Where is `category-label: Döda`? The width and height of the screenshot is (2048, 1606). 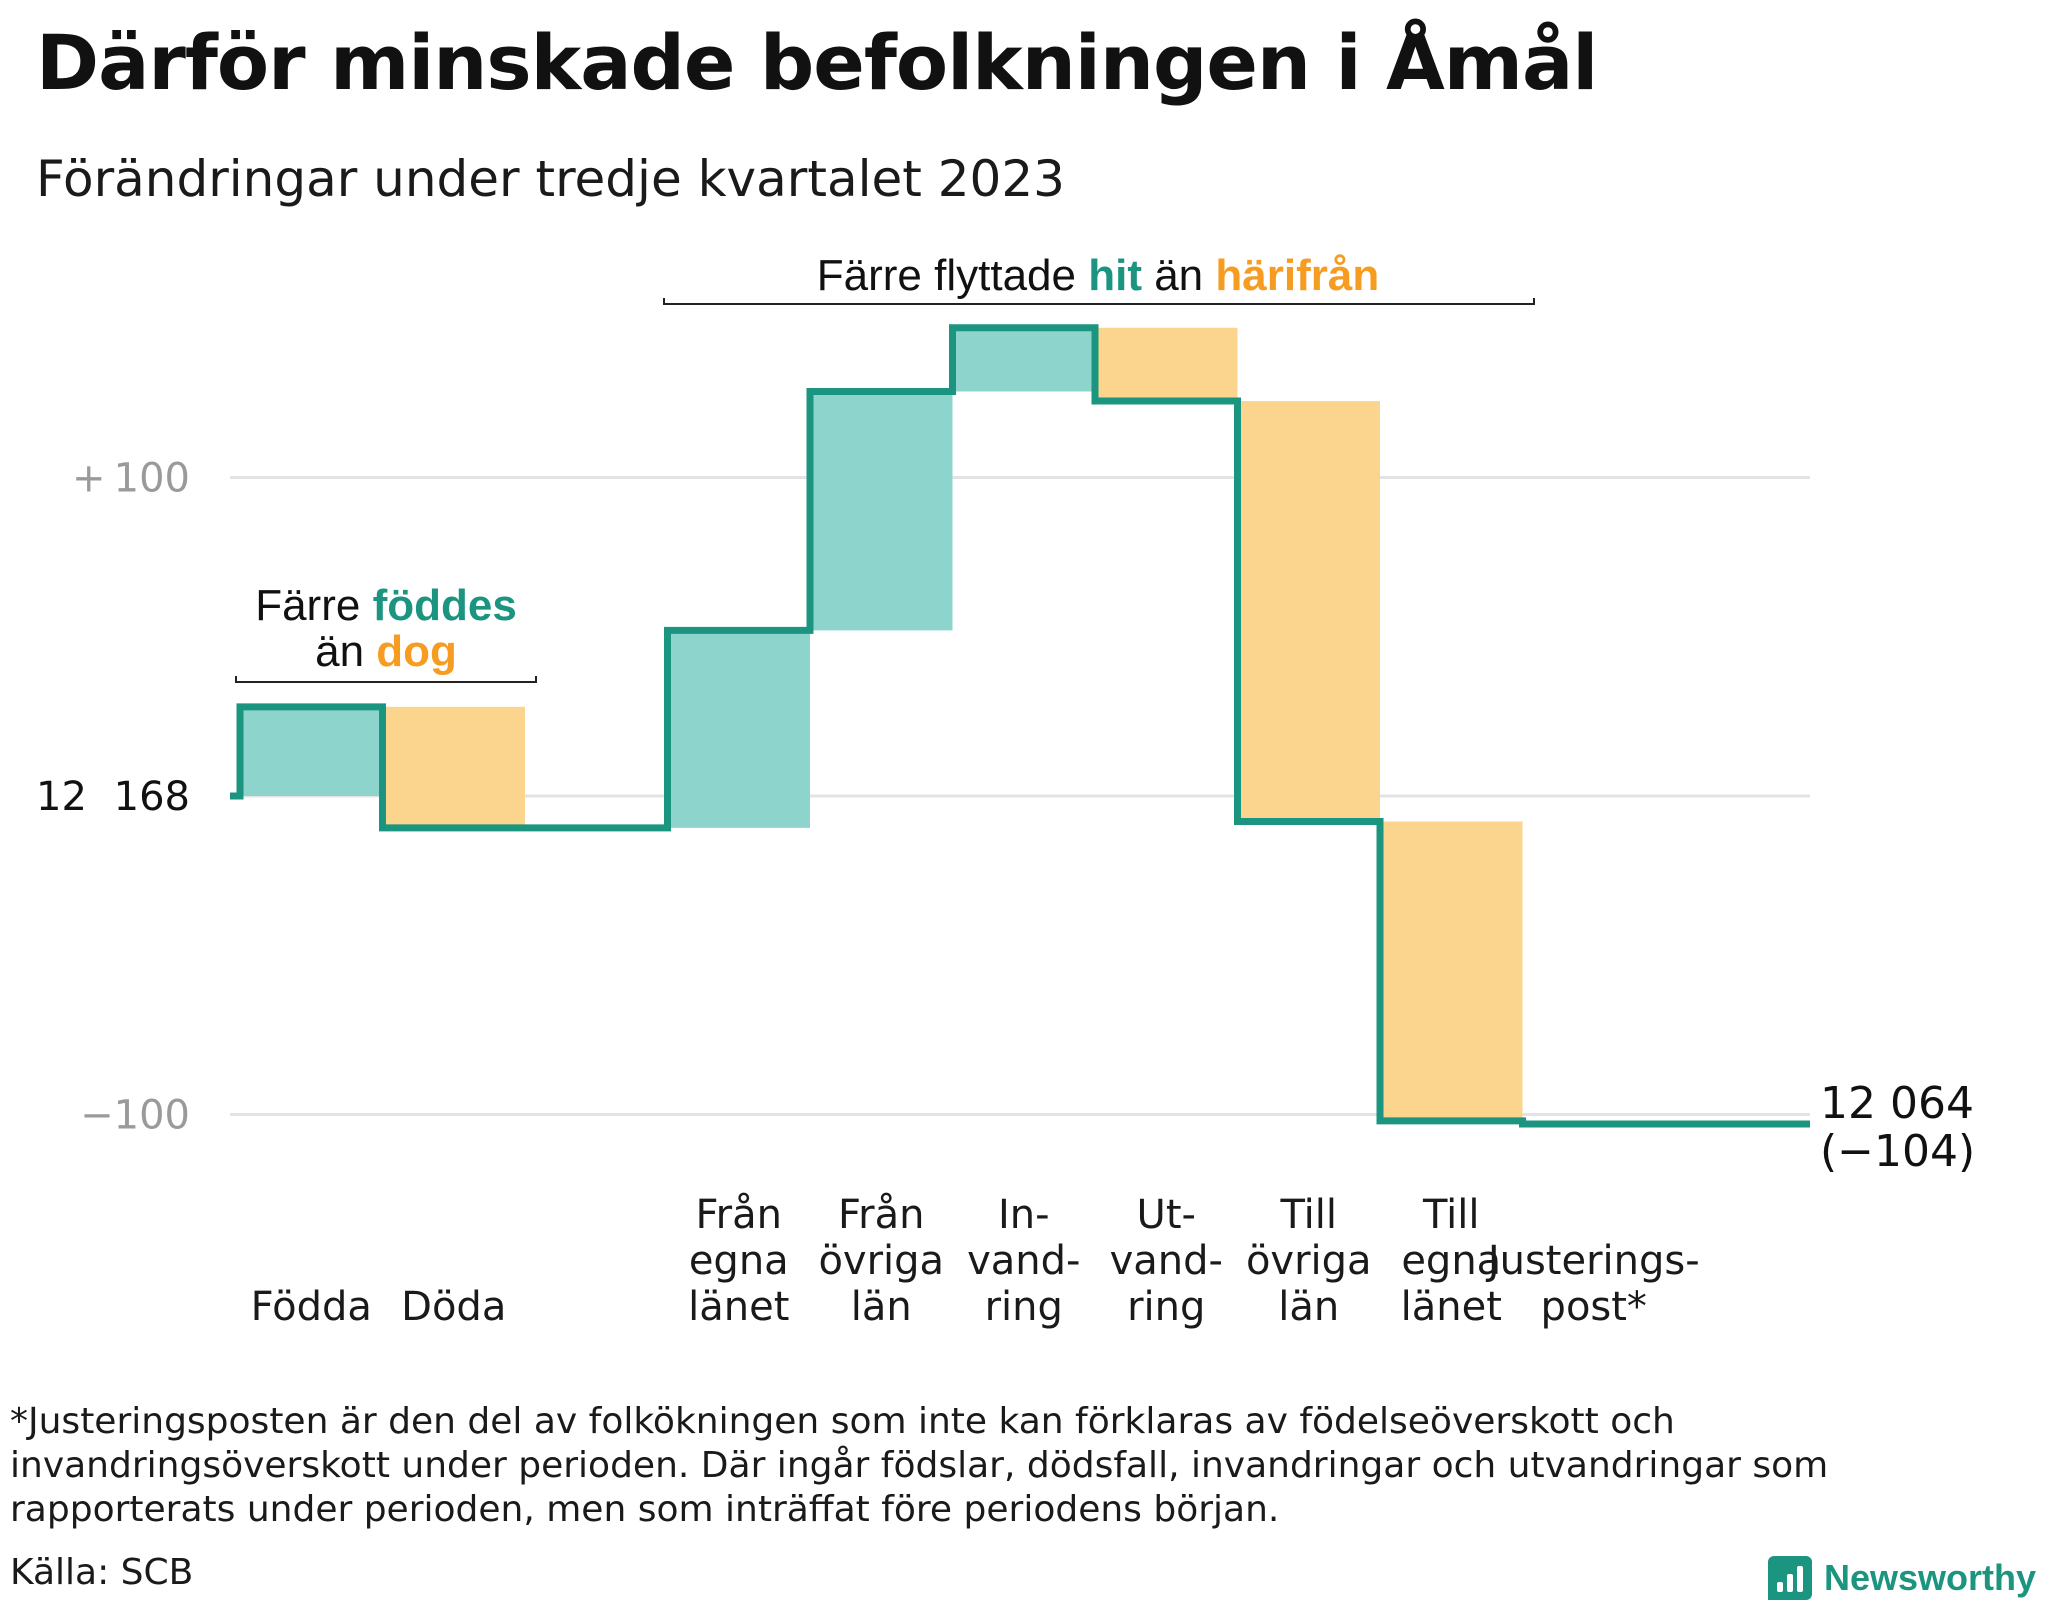 category-label: Döda is located at coordinates (453, 1307).